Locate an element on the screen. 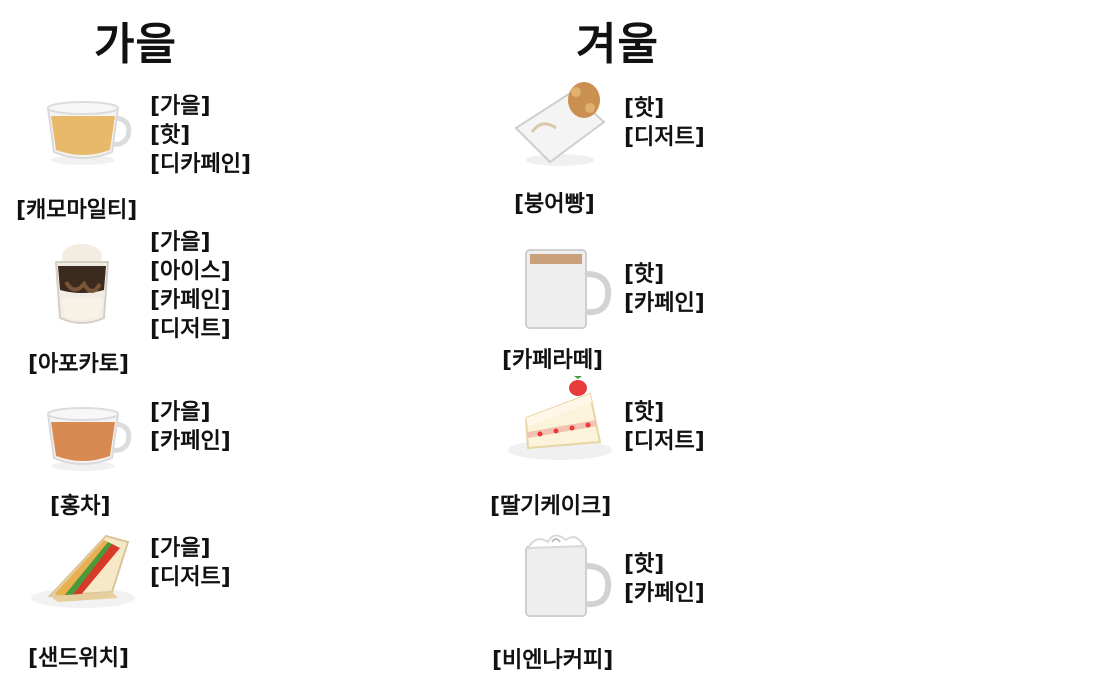 The image size is (1113, 684). sandwich-icon is located at coordinates (81, 578).